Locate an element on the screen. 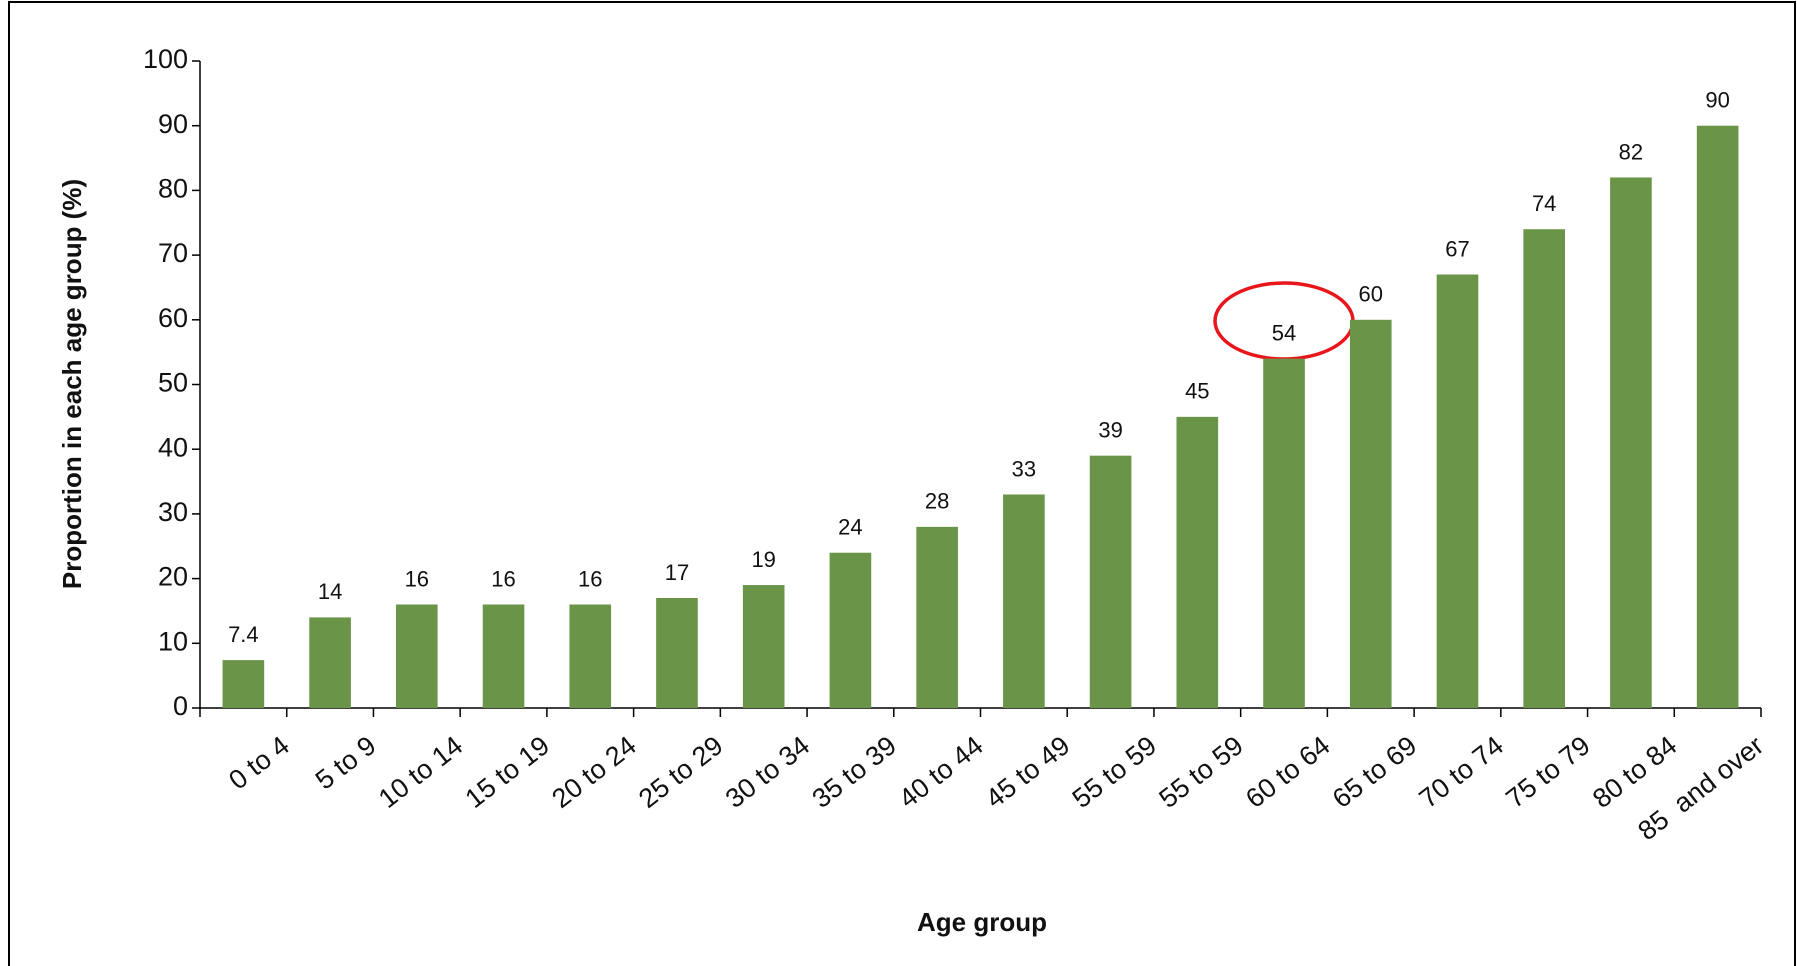  y-tick-label: 80 is located at coordinates (173, 189).